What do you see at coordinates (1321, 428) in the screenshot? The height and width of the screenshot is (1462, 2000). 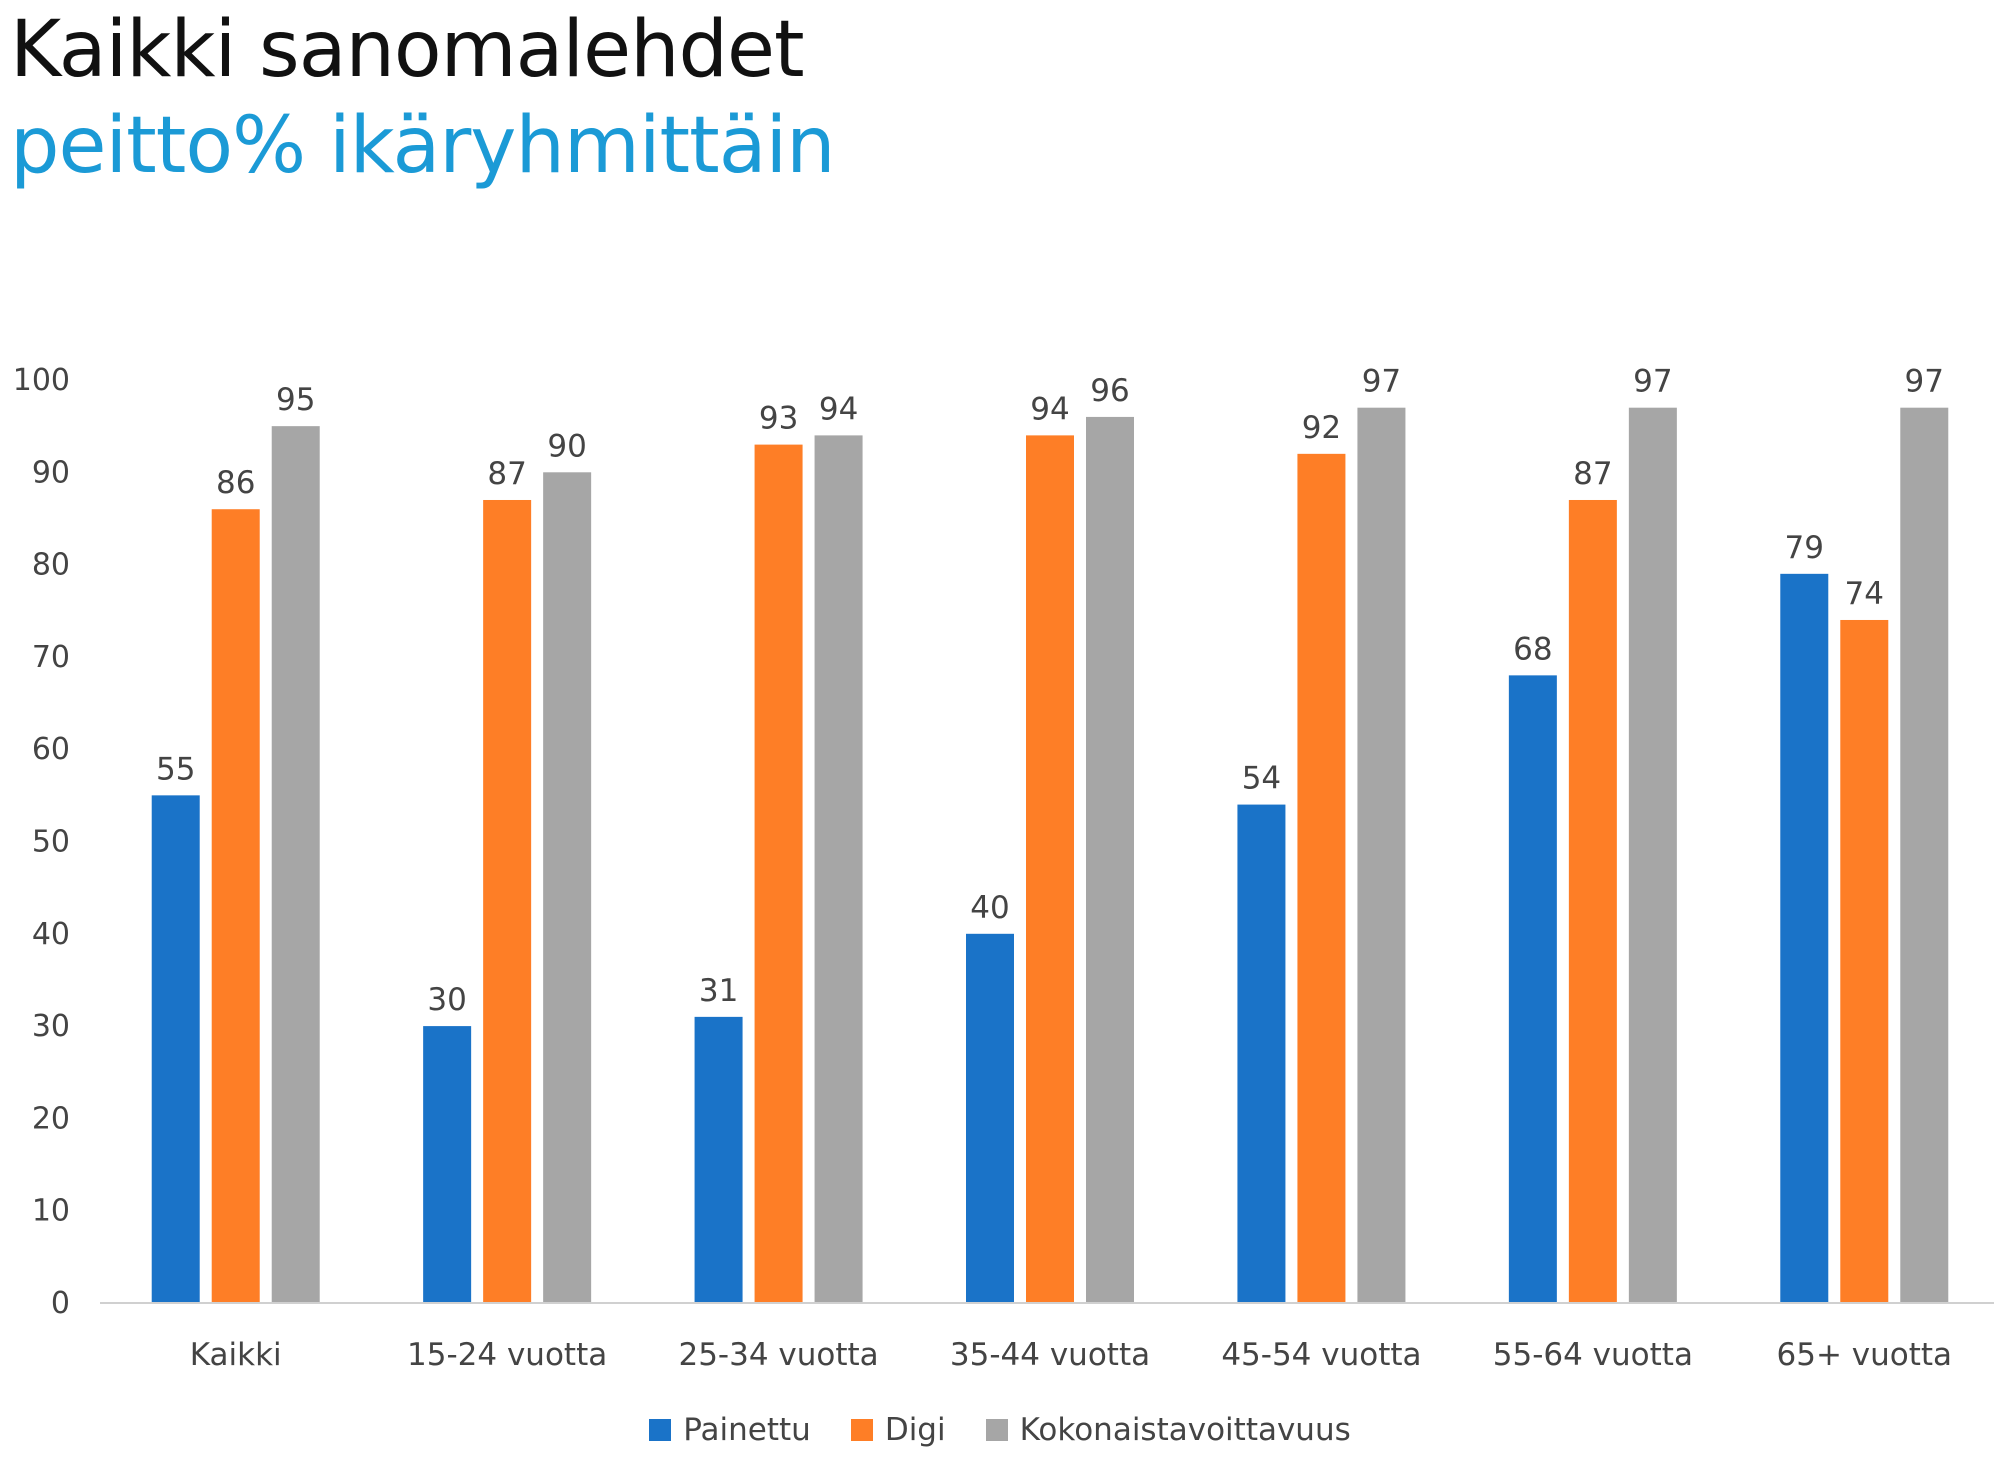 I see `data-label: 92` at bounding box center [1321, 428].